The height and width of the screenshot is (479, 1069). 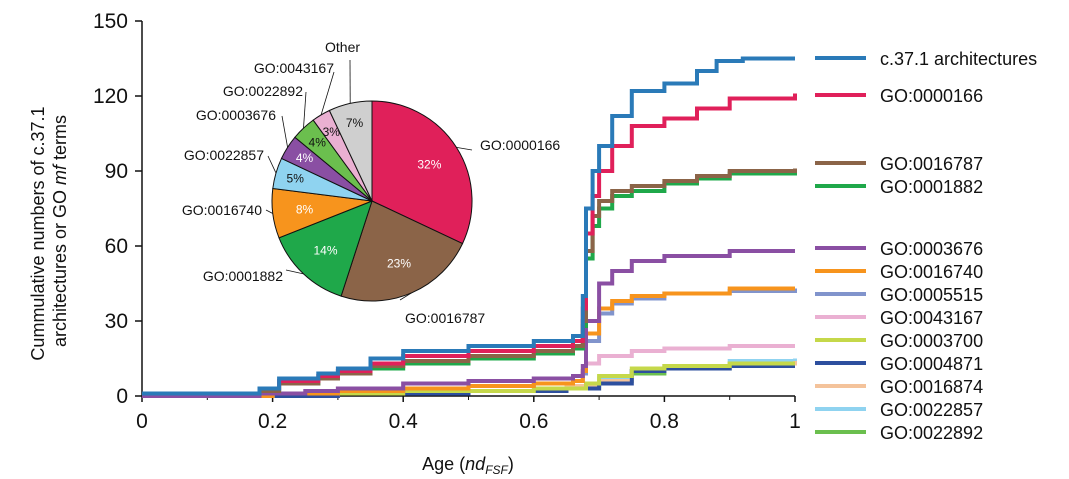 I want to click on legend-item: GO:0022857, so click(x=899, y=410).